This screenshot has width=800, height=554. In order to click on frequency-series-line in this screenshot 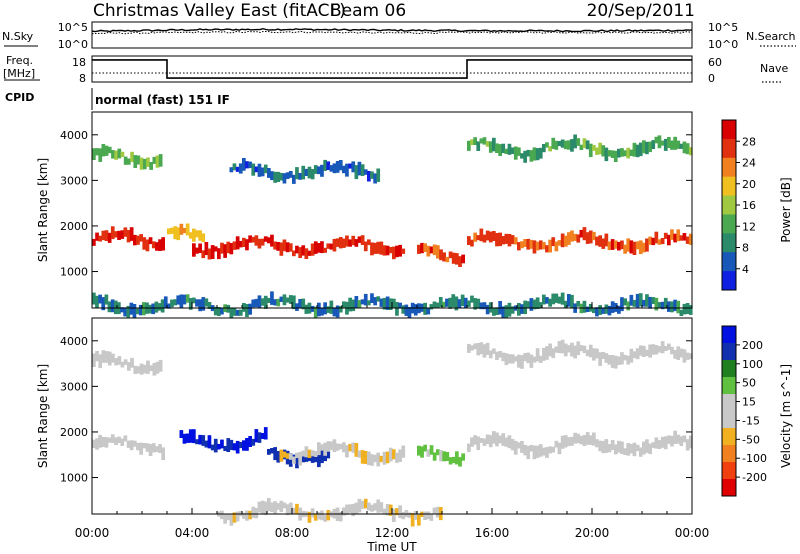, I will do `click(392, 69)`.